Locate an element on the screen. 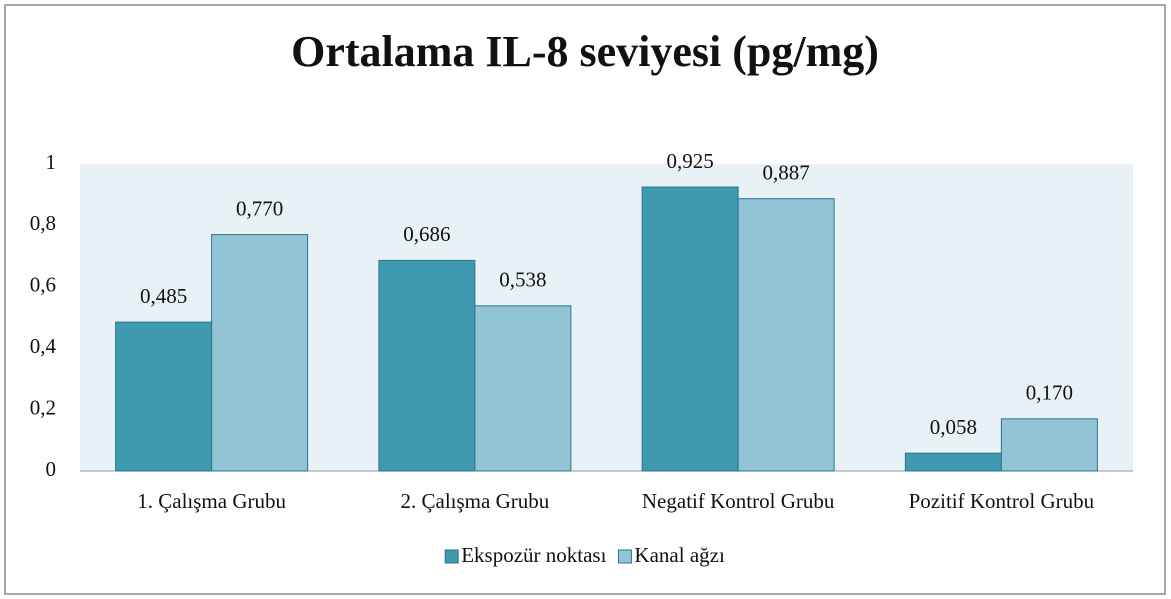 Image resolution: width=1171 pixels, height=599 pixels. y-tick-label: 0,4 is located at coordinates (43, 346).